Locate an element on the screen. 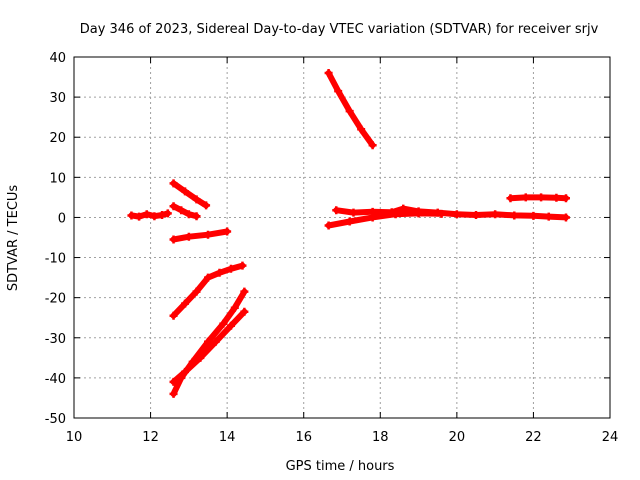  y-tick-label: 10 is located at coordinates (57, 178).